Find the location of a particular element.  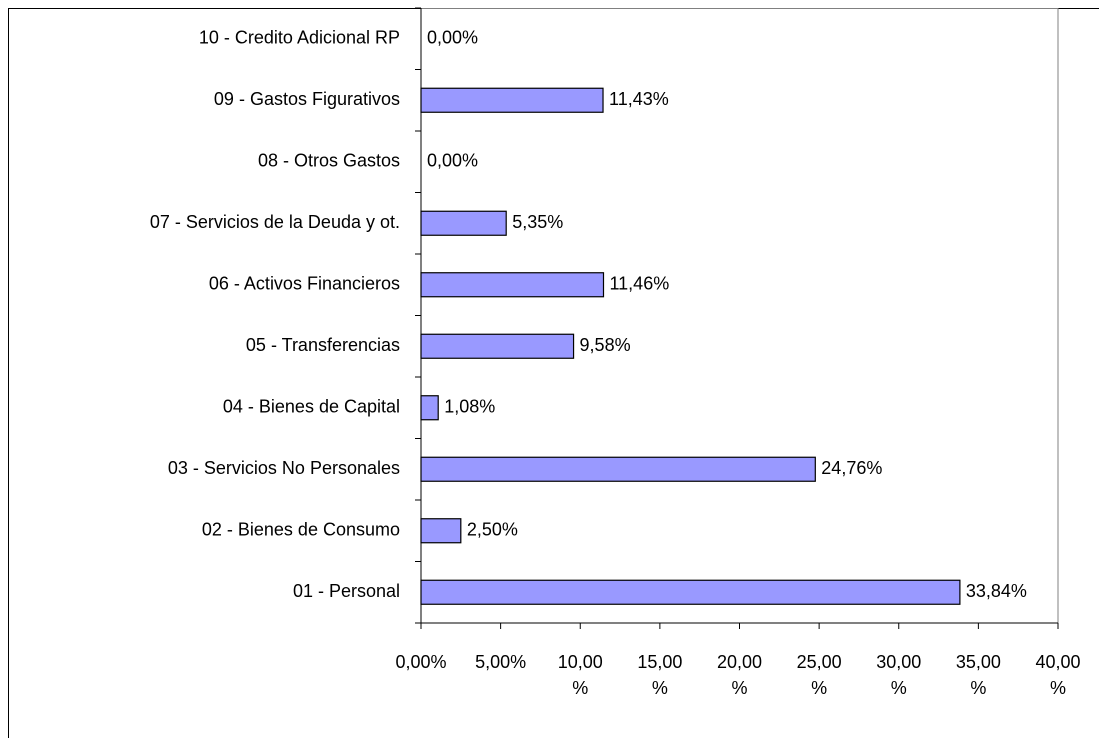

category-label: 06 - Activos Financieros is located at coordinates (304, 284).